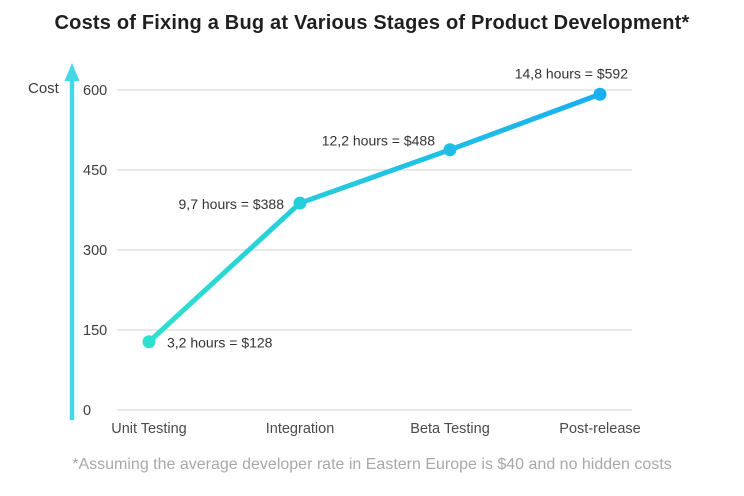 This screenshot has width=744, height=496. What do you see at coordinates (149, 429) in the screenshot?
I see `x-axis-label: Unit Testing` at bounding box center [149, 429].